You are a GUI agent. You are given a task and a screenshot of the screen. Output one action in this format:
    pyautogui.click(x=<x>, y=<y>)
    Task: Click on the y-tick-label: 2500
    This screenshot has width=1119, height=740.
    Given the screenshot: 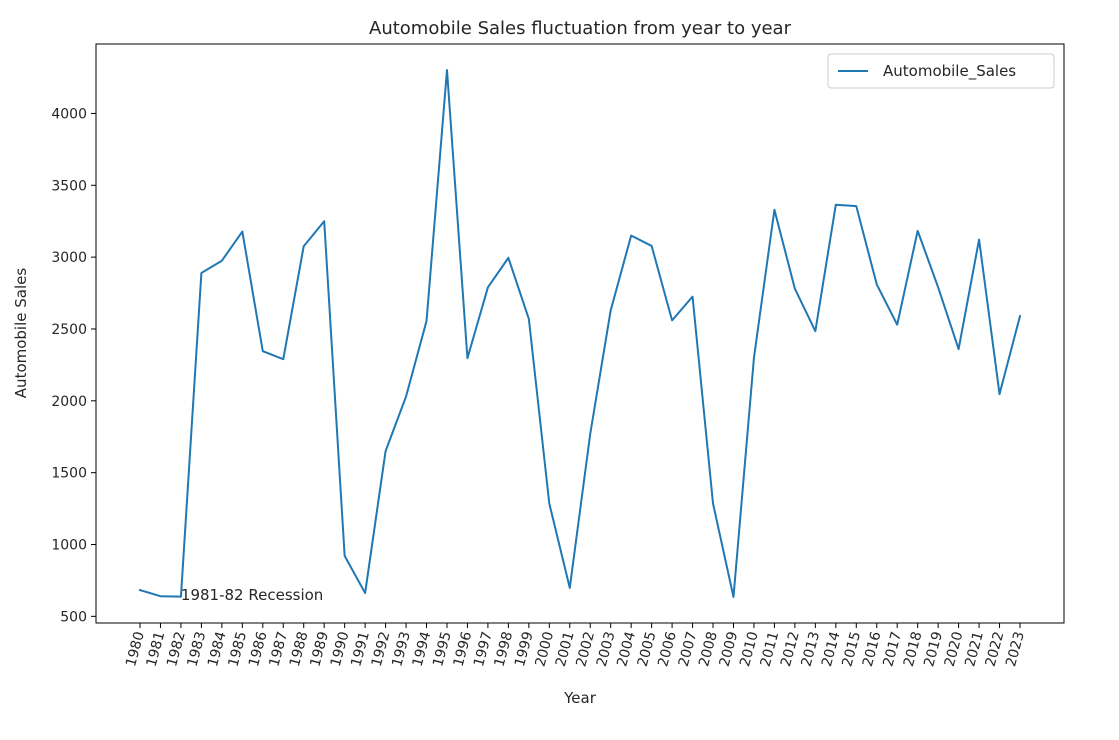 What is the action you would take?
    pyautogui.click(x=69, y=330)
    